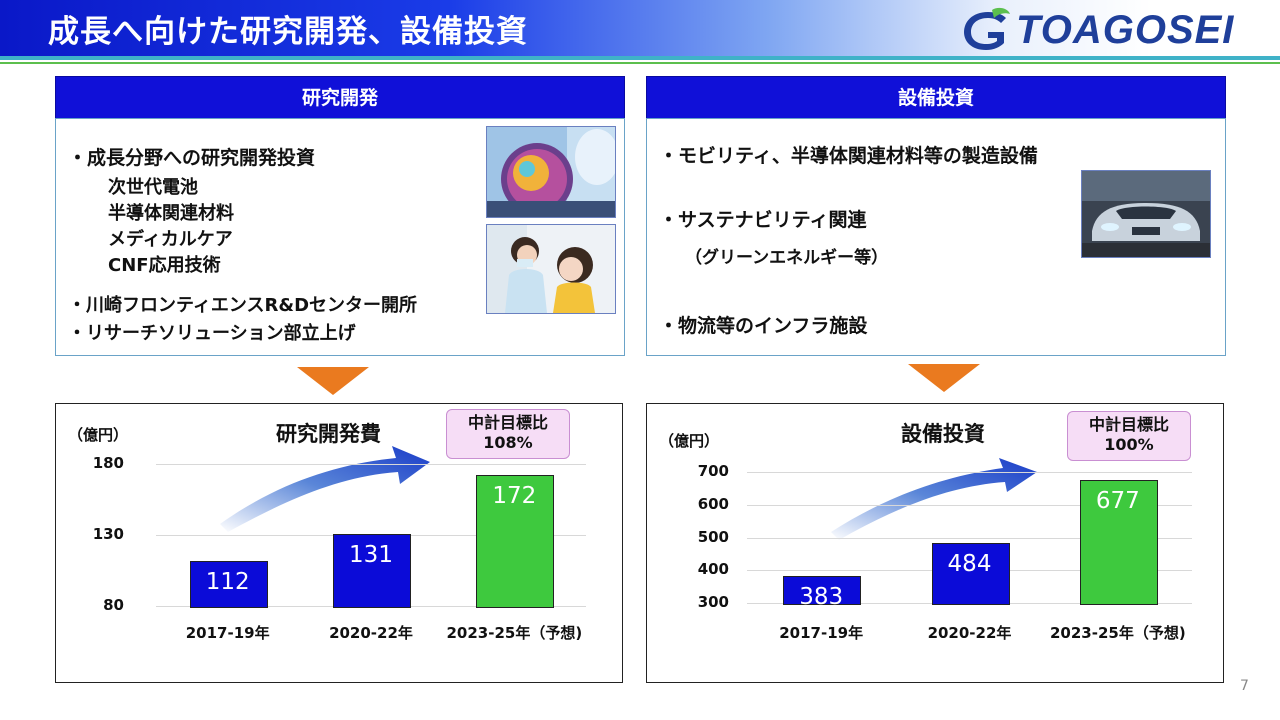 This screenshot has height=720, width=1280. I want to click on header-bar: 成長へ向けた研究開発、設備投資, so click(640, 28).